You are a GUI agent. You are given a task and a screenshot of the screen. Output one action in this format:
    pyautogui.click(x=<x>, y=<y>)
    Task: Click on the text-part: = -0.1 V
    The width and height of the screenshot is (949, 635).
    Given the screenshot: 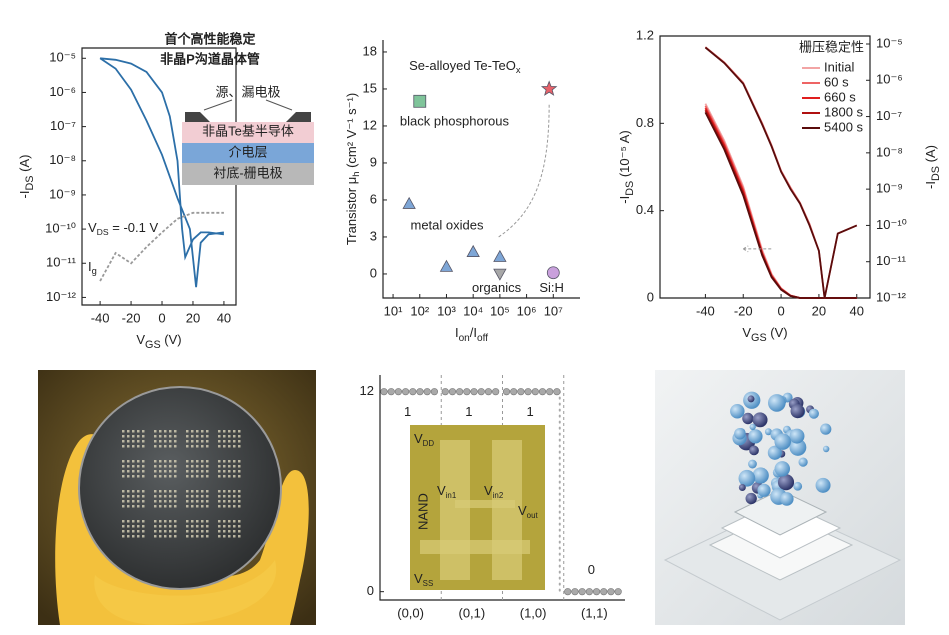 What is the action you would take?
    pyautogui.click(x=134, y=227)
    